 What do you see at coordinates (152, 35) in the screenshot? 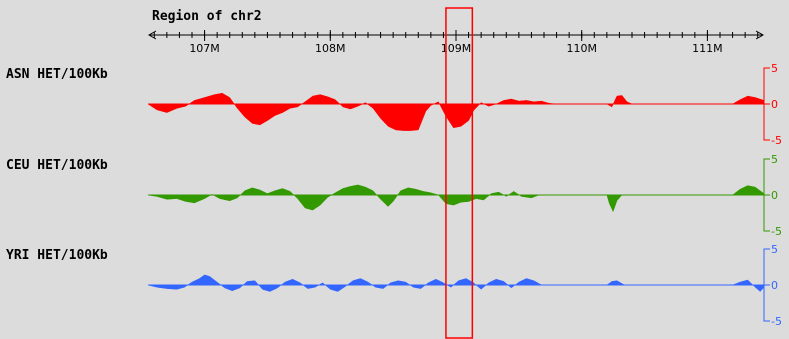
I see `axis-arrow-left` at bounding box center [152, 35].